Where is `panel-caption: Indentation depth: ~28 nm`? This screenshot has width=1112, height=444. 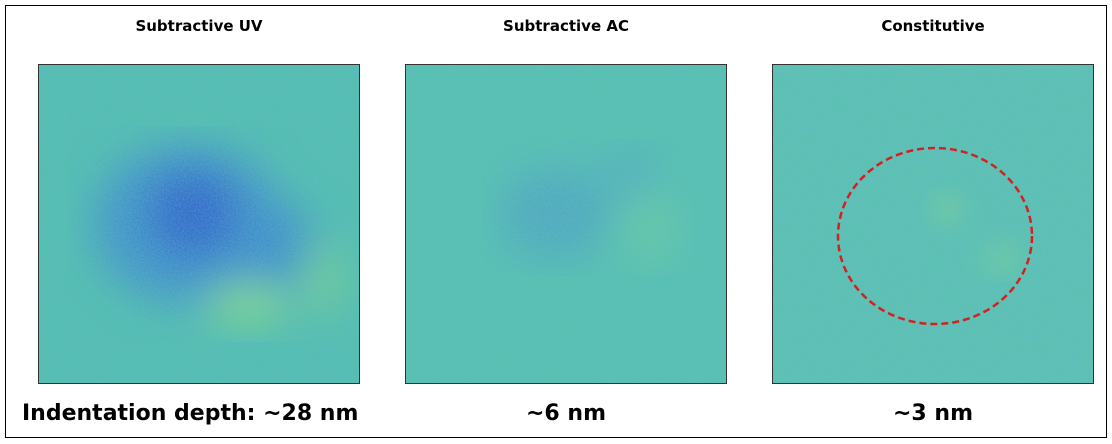 panel-caption: Indentation depth: ~28 nm is located at coordinates (190, 413).